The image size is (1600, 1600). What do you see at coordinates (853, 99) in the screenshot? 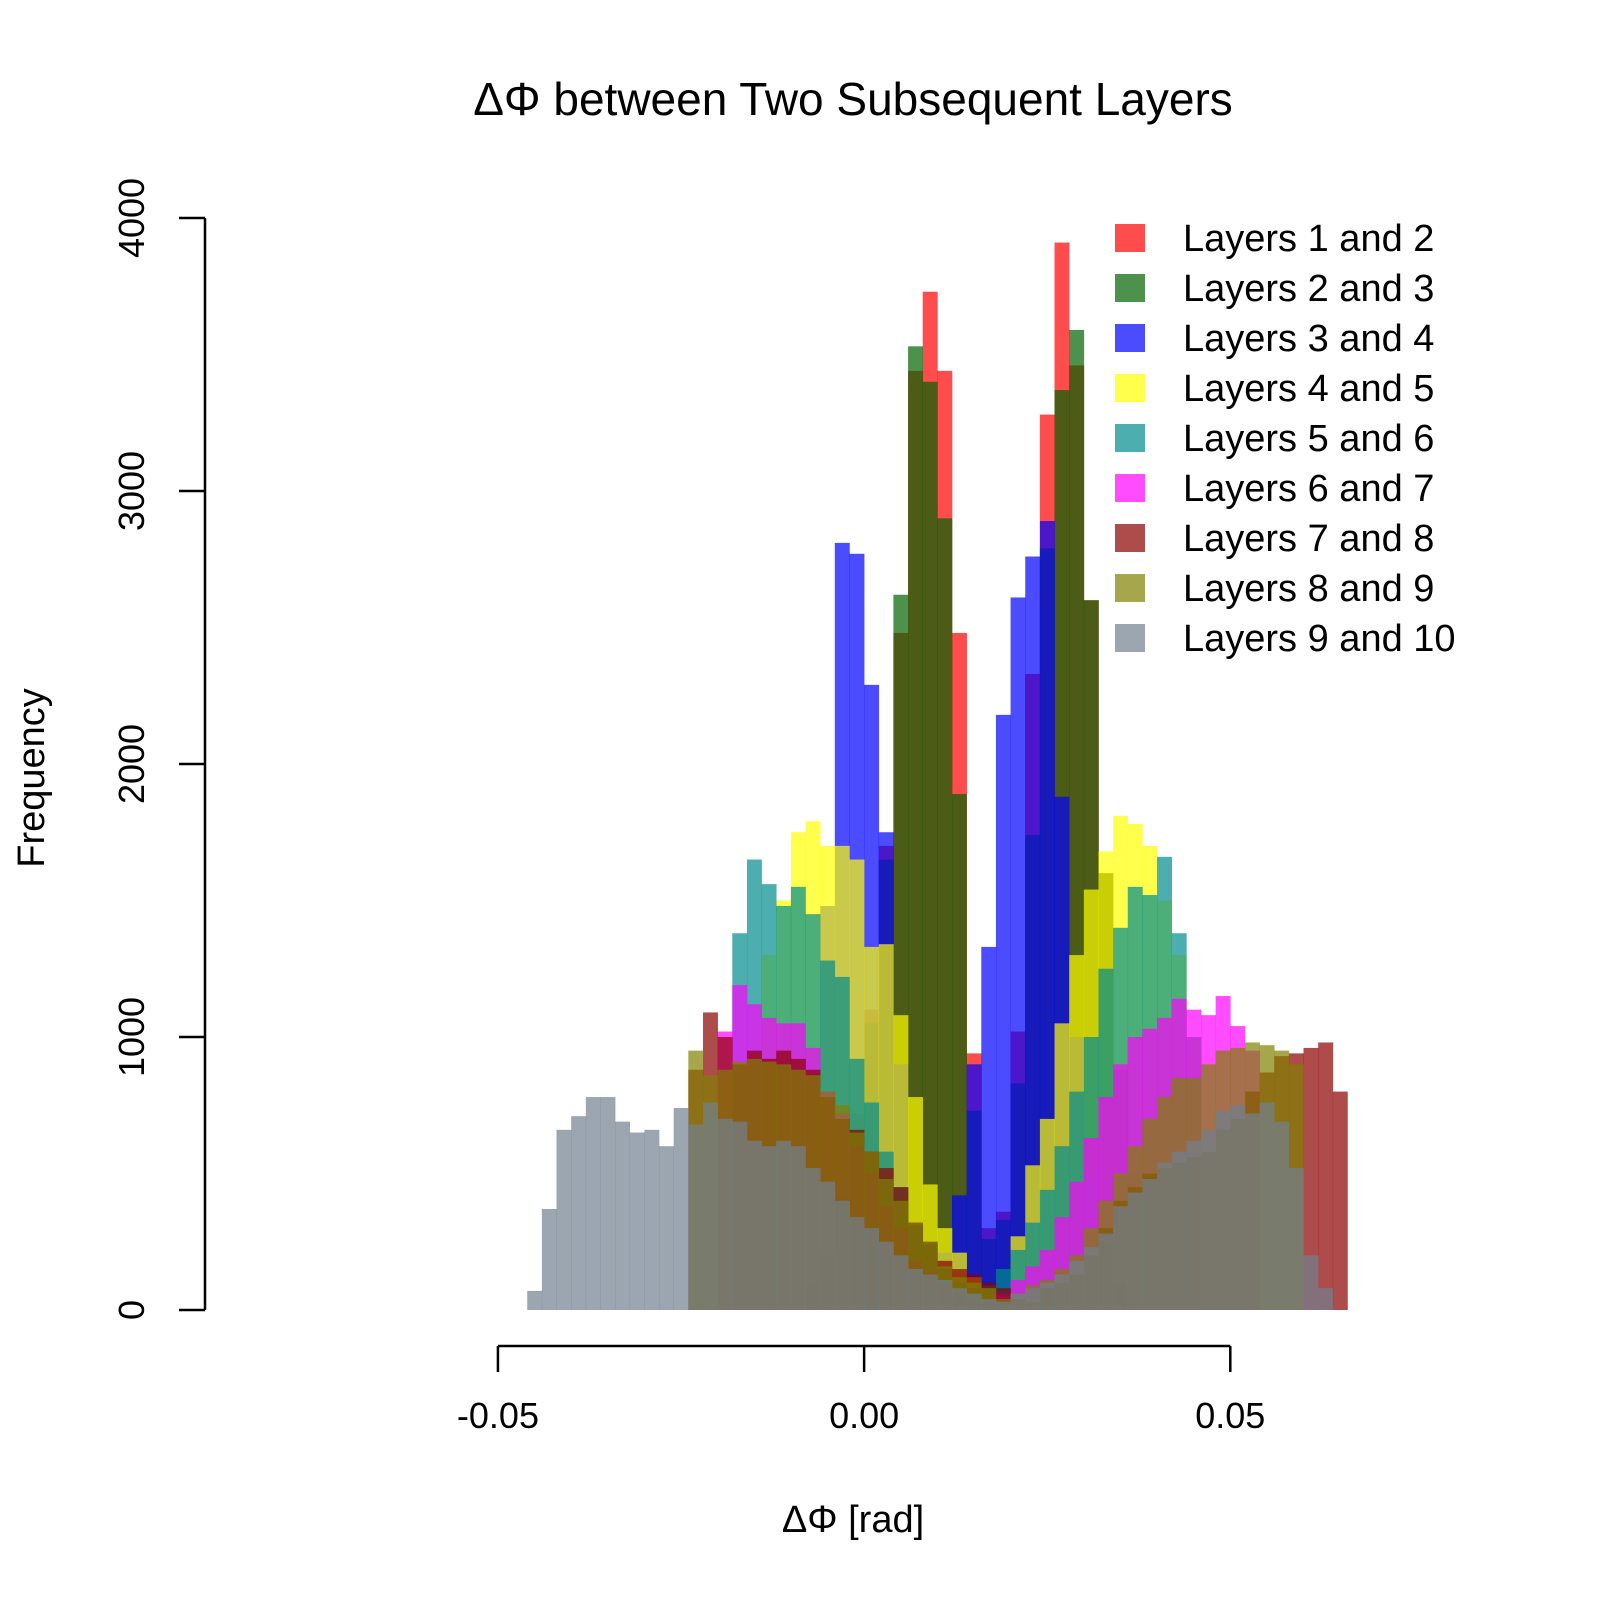
I see `chart-title: ΔΦ between Two Subsequent Layers` at bounding box center [853, 99].